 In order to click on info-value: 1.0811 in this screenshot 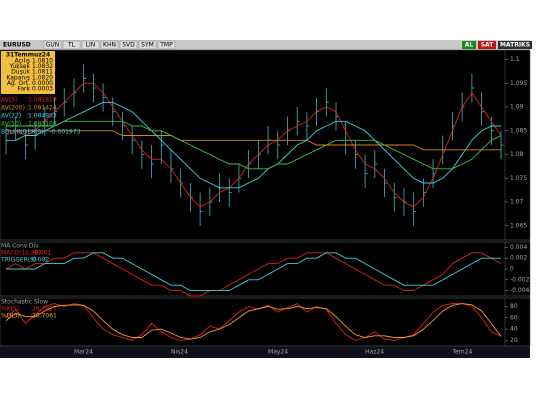, I will do `click(42, 72)`.